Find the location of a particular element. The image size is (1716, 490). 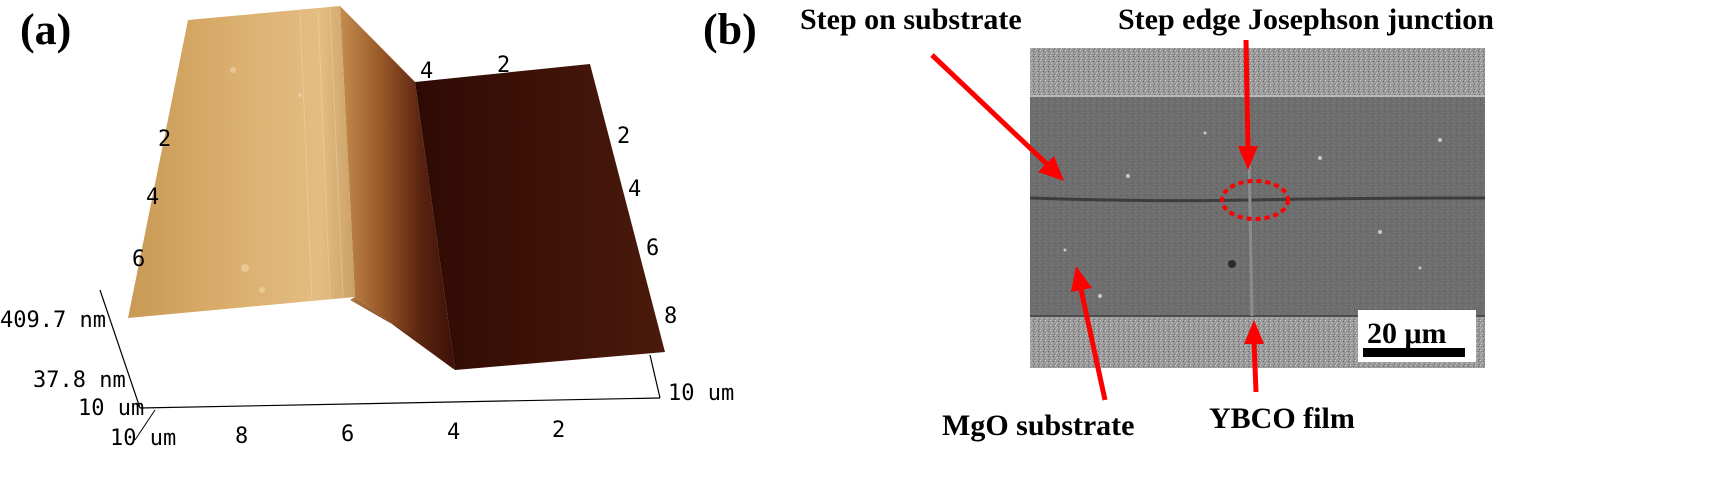

afm-plateau is located at coordinates (241, 162).